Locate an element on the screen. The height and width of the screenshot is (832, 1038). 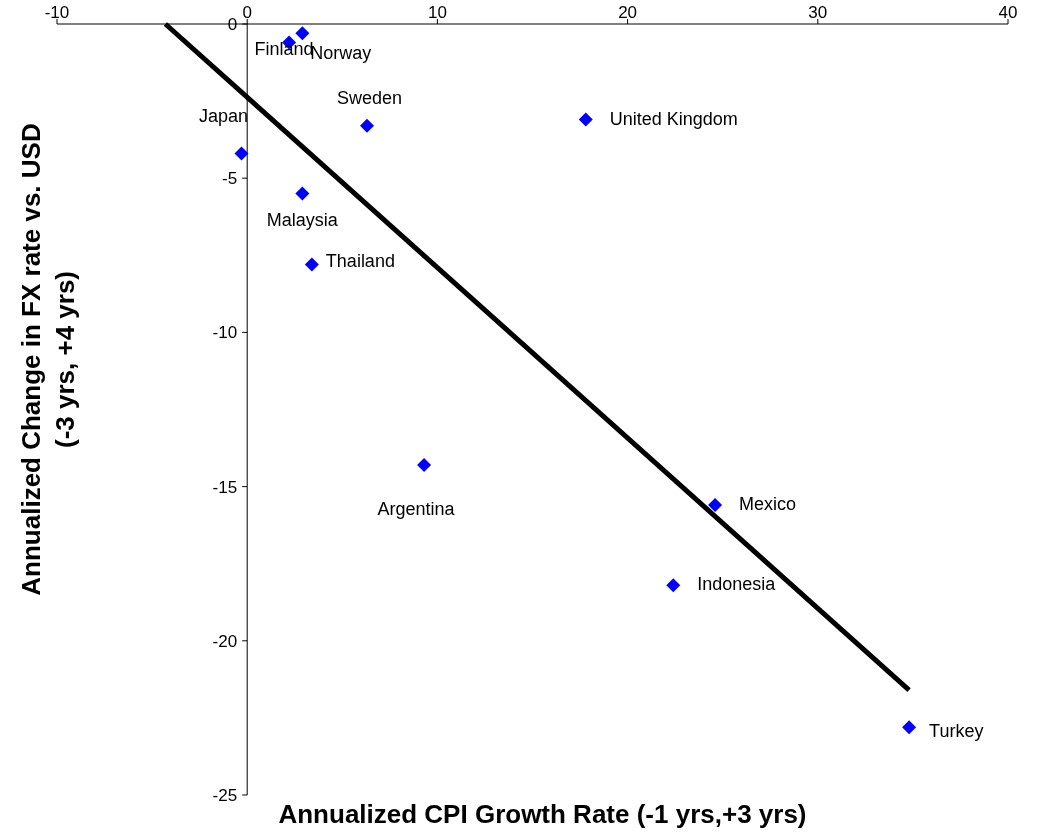
y-tick-label: -5 is located at coordinates (230, 179).